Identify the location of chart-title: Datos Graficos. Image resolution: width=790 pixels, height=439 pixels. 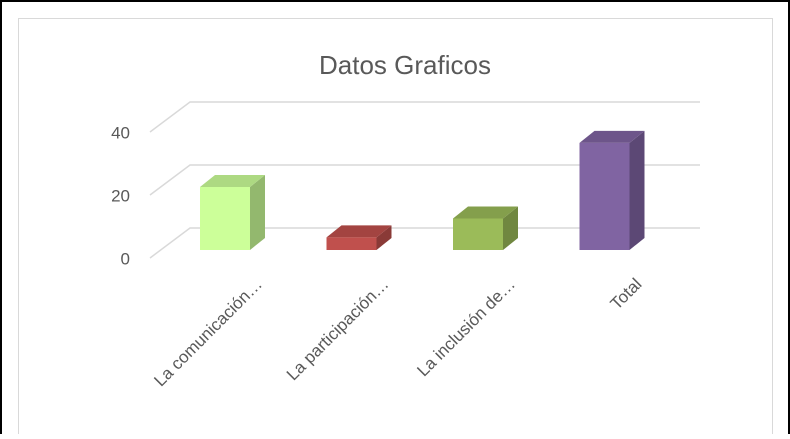
(405, 65).